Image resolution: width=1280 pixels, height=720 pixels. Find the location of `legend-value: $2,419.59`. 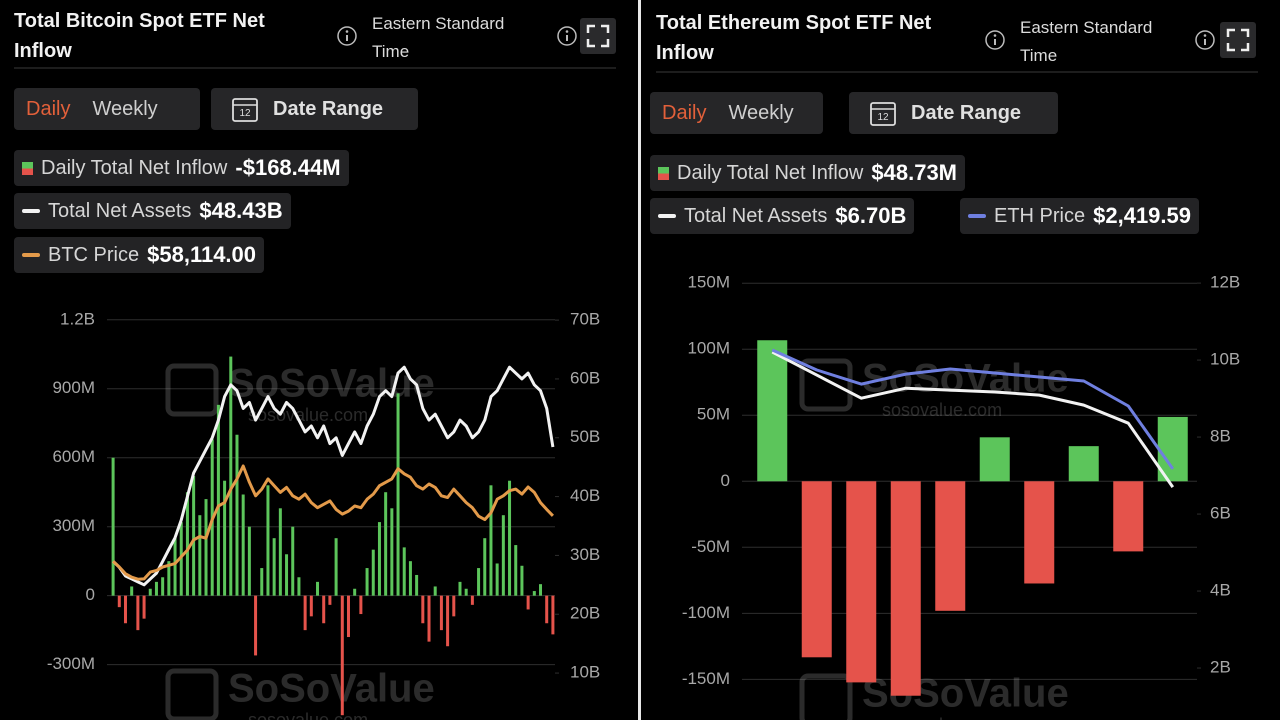

legend-value: $2,419.59 is located at coordinates (1142, 215).